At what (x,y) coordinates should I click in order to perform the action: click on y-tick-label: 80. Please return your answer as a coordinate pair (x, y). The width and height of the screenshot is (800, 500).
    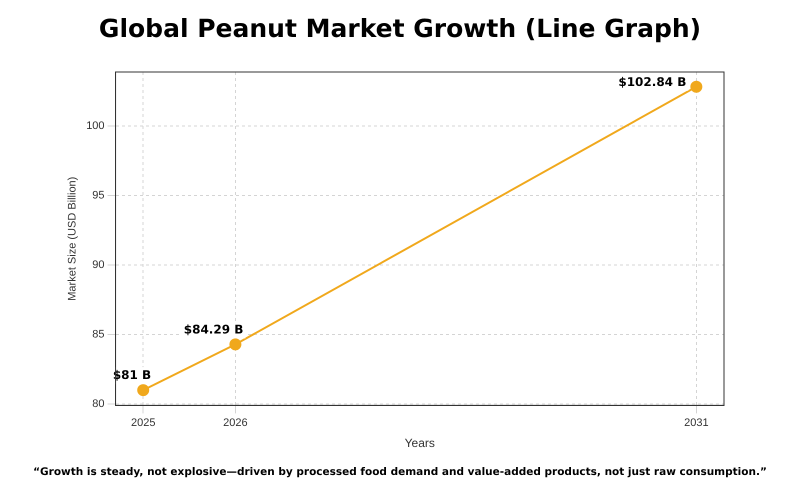
    Looking at the image, I should click on (98, 404).